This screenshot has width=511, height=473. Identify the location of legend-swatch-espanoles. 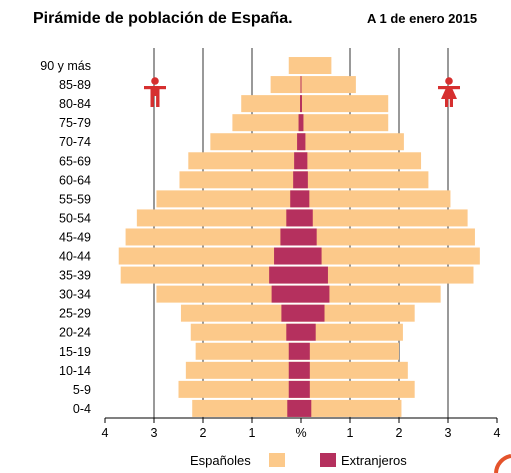
(277, 460).